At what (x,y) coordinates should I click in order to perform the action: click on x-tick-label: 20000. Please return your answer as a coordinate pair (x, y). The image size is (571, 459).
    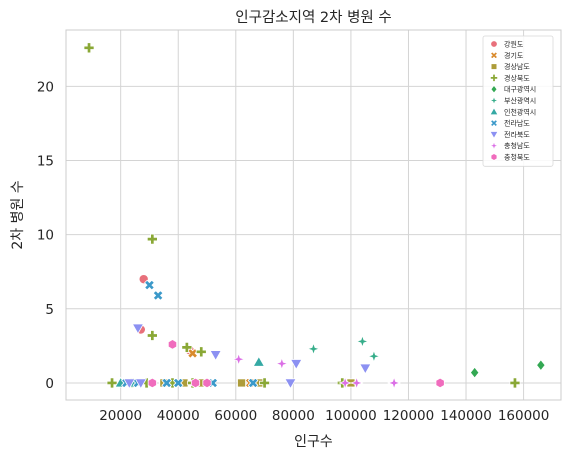
    Looking at the image, I should click on (120, 416).